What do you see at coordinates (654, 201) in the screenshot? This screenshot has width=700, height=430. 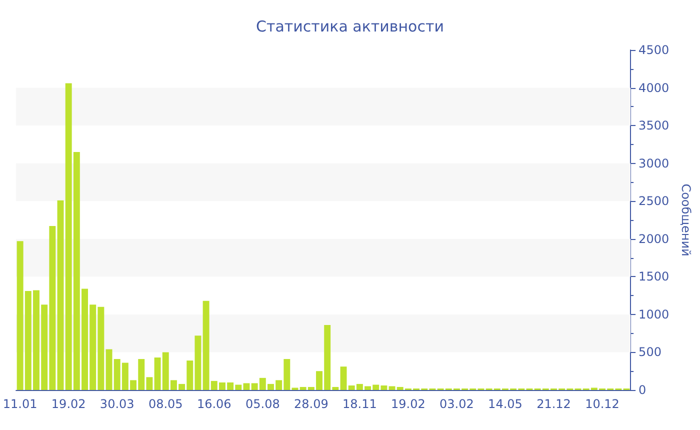 I see `y-tick-label: 2500` at bounding box center [654, 201].